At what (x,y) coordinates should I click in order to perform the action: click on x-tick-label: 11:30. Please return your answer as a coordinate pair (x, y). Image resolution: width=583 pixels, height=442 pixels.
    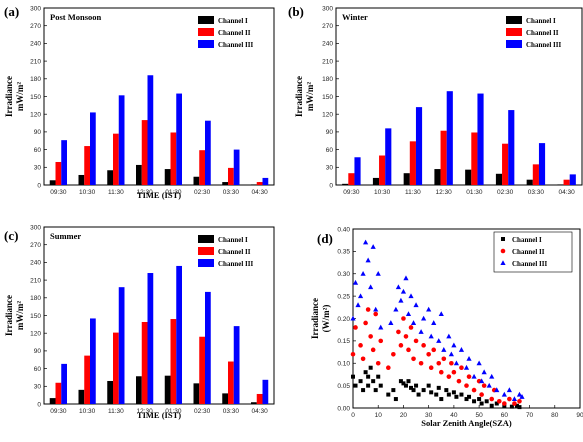
    Looking at the image, I should click on (413, 192).